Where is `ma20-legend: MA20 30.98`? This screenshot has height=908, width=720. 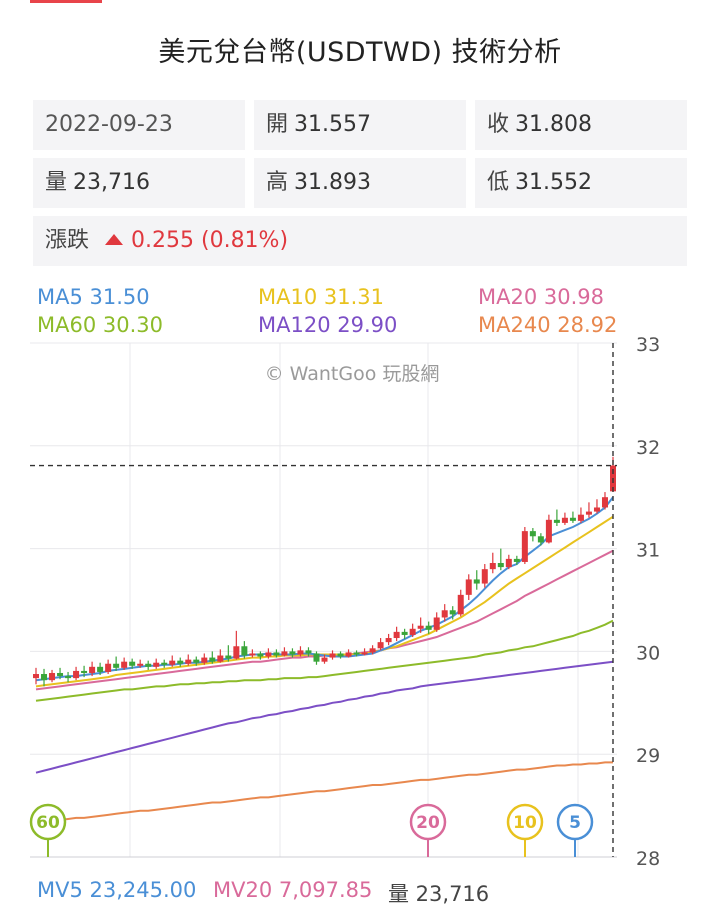 ma20-legend: MA20 30.98 is located at coordinates (541, 297).